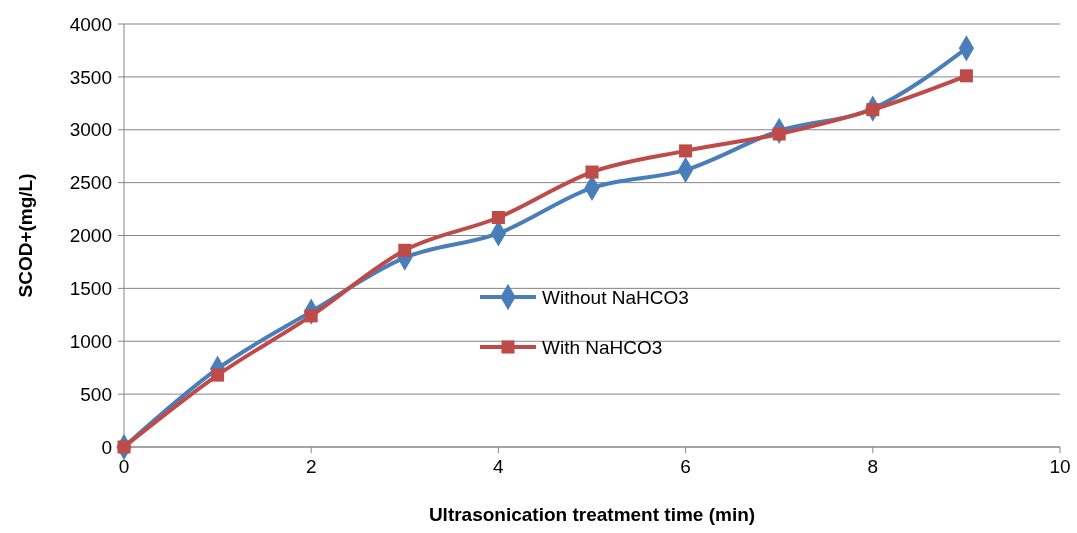 The width and height of the screenshot is (1077, 533). Describe the element at coordinates (96, 394) in the screenshot. I see `y-tick-label: 500` at that location.